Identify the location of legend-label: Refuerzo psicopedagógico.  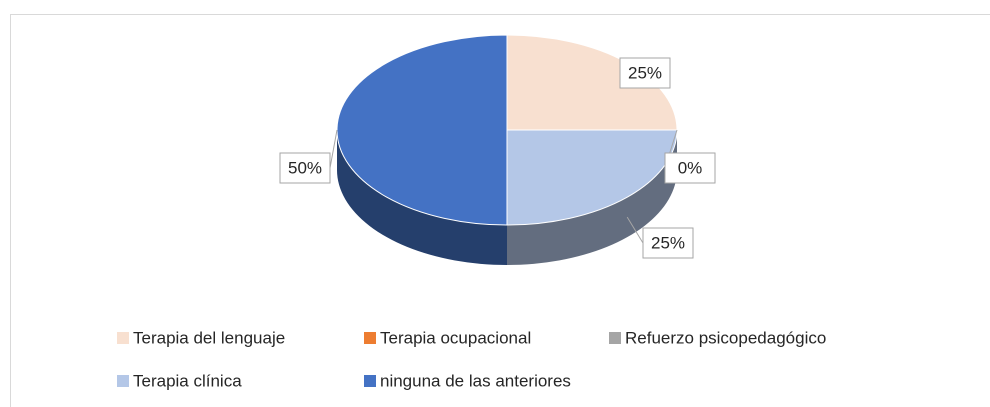
(725, 337).